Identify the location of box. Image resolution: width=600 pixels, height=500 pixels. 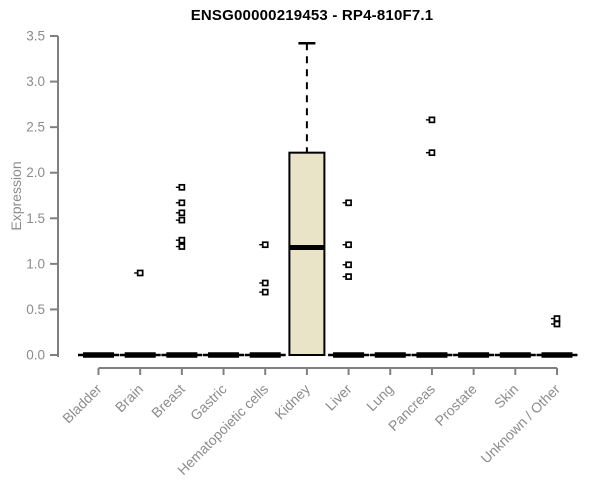
(307, 253).